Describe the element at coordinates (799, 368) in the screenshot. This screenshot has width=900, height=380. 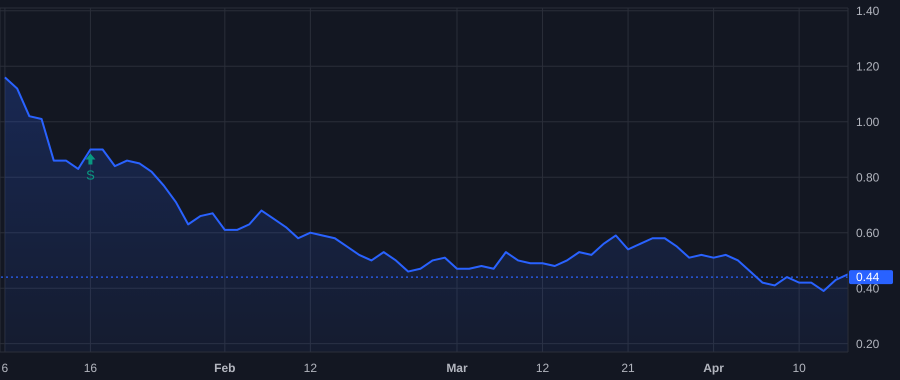
I see `x-tick-label: 10` at that location.